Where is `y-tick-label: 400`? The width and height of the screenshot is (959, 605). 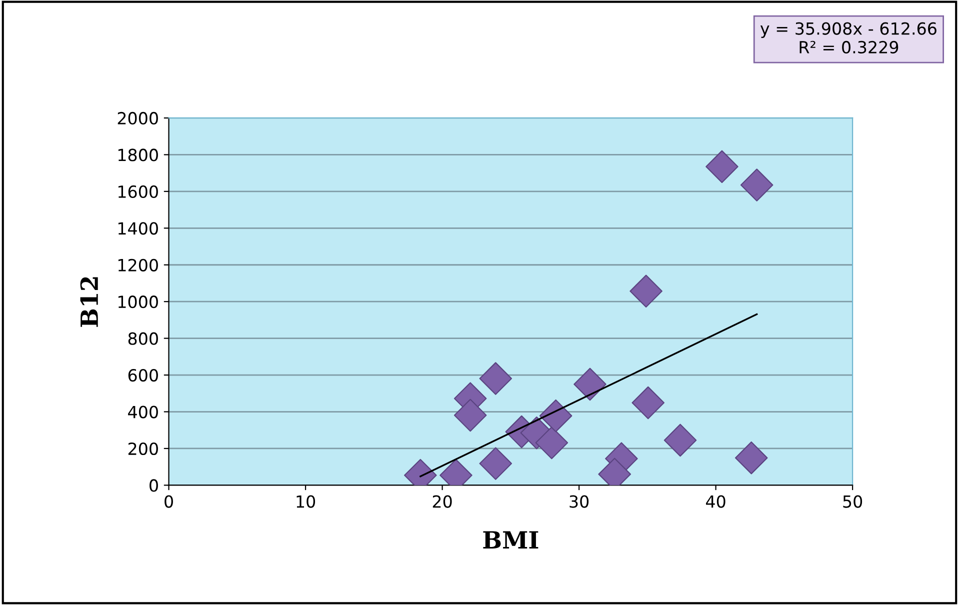 y-tick-label: 400 is located at coordinates (143, 412).